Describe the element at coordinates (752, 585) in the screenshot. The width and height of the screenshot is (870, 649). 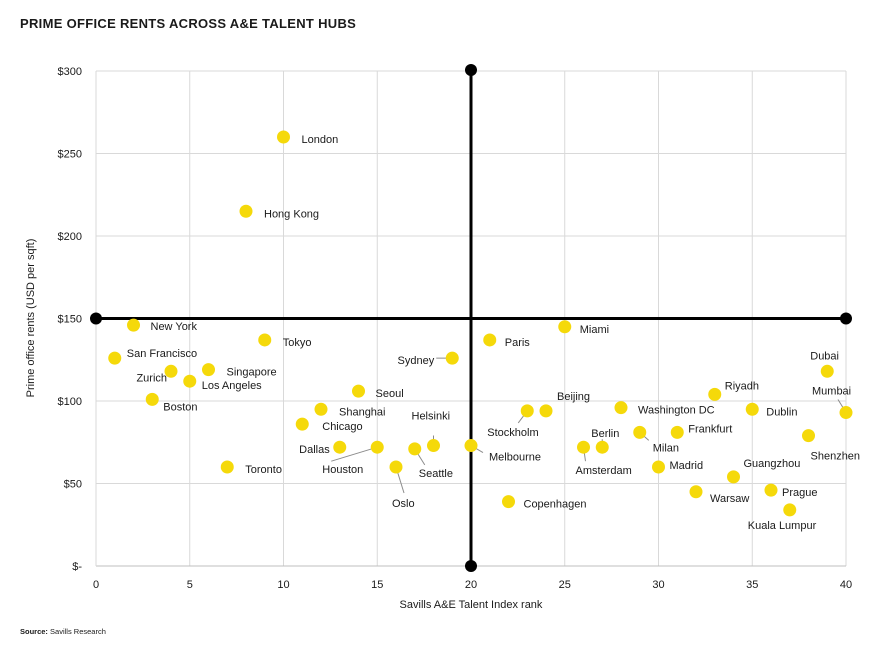
I see `x-tick-label: 35` at that location.